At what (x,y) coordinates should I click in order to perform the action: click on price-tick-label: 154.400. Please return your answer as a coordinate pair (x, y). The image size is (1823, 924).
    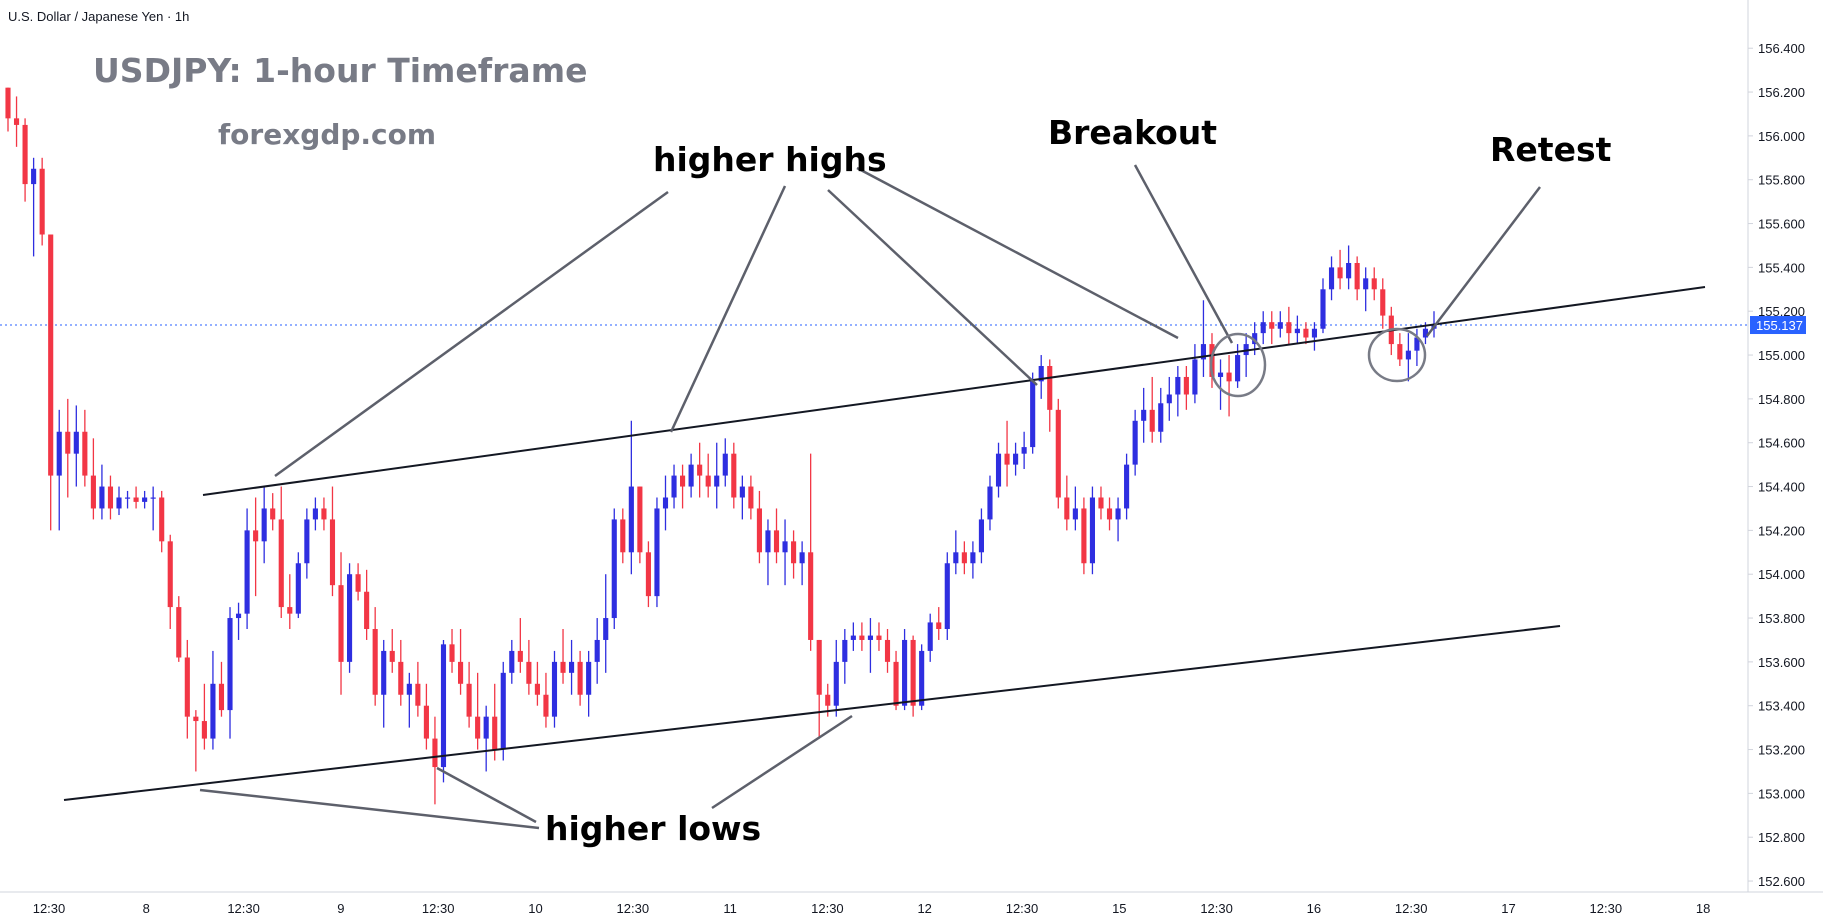
    Looking at the image, I should click on (1781, 487).